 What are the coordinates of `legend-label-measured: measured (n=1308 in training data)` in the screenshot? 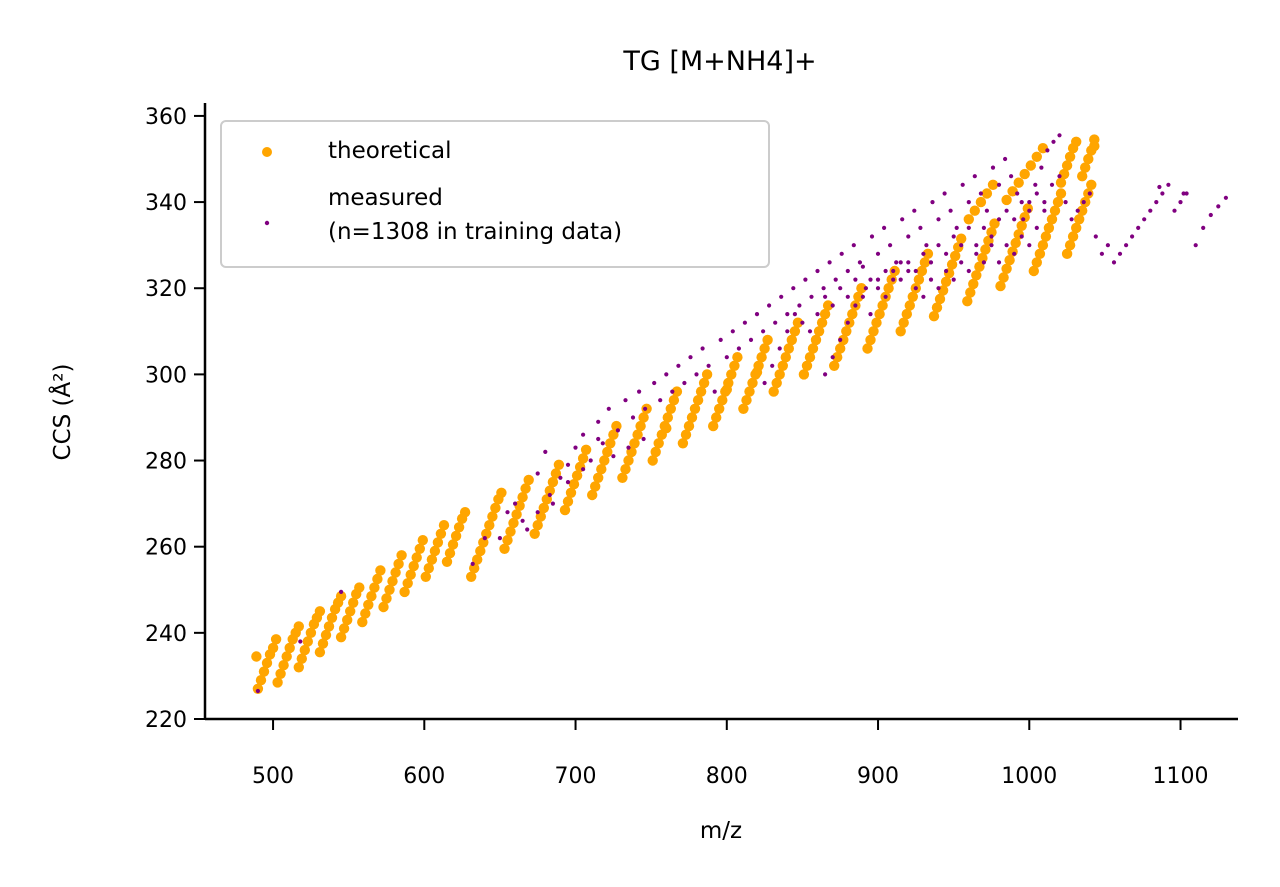 It's located at (475, 215).